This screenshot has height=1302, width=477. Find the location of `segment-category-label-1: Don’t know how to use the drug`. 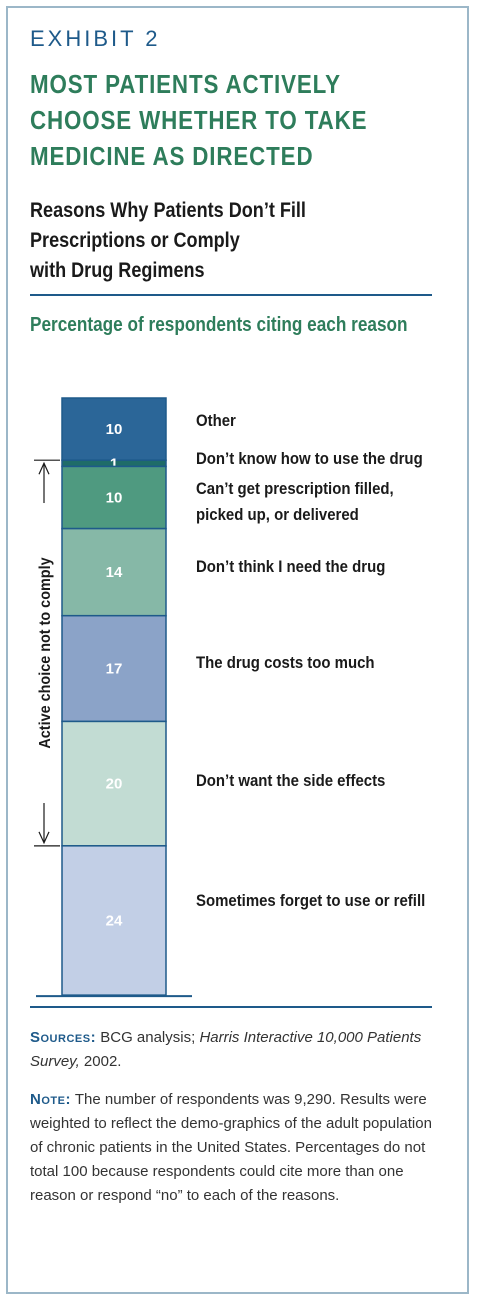

segment-category-label-1: Don’t know how to use the drug is located at coordinates (309, 459).